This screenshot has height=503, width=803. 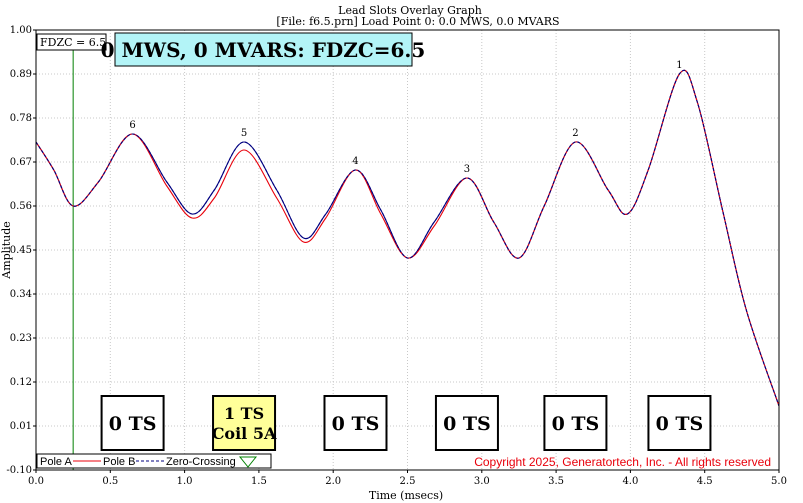 I want to click on x-tick-label: 2.0, so click(x=333, y=481).